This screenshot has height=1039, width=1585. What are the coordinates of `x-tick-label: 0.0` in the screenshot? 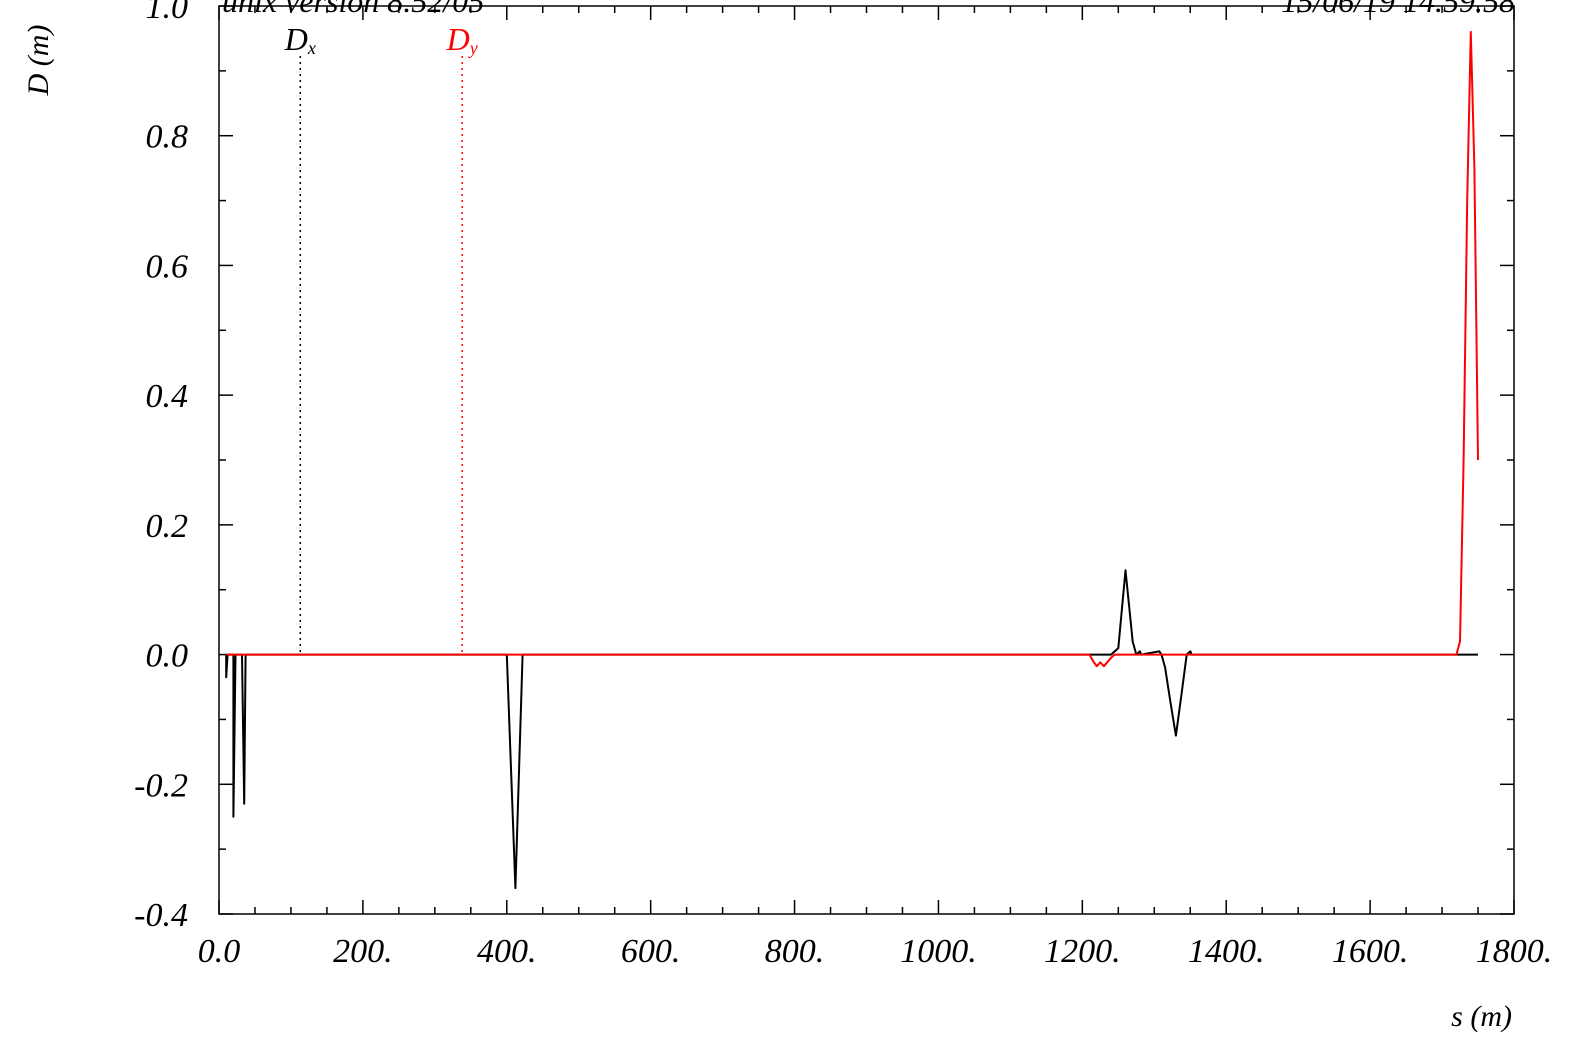 It's located at (219, 951).